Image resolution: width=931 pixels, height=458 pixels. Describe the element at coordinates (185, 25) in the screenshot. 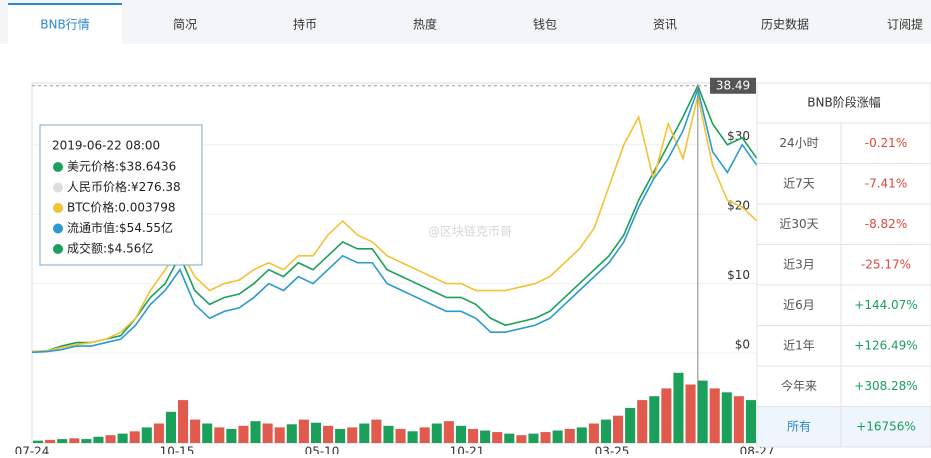

I see `tab: 简况` at that location.